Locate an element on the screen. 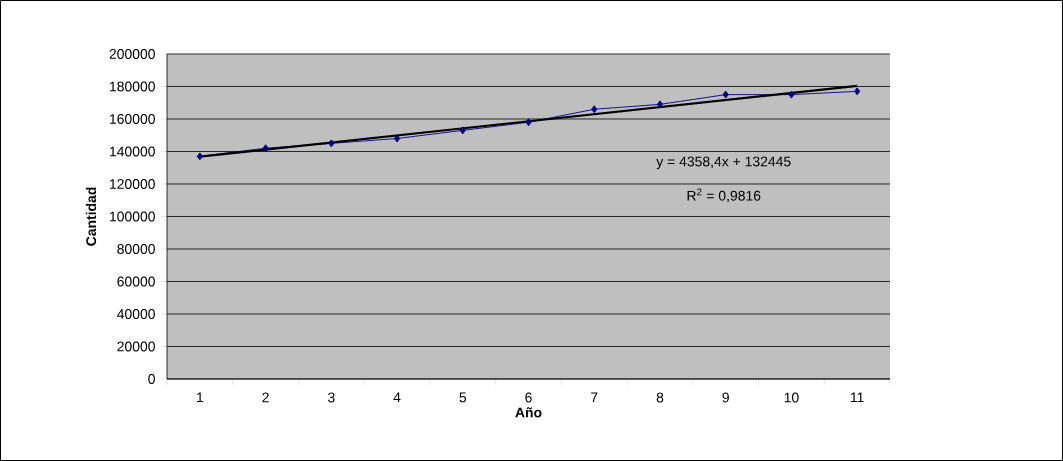 The image size is (1063, 461). y-tick-label: 180000 is located at coordinates (132, 86).